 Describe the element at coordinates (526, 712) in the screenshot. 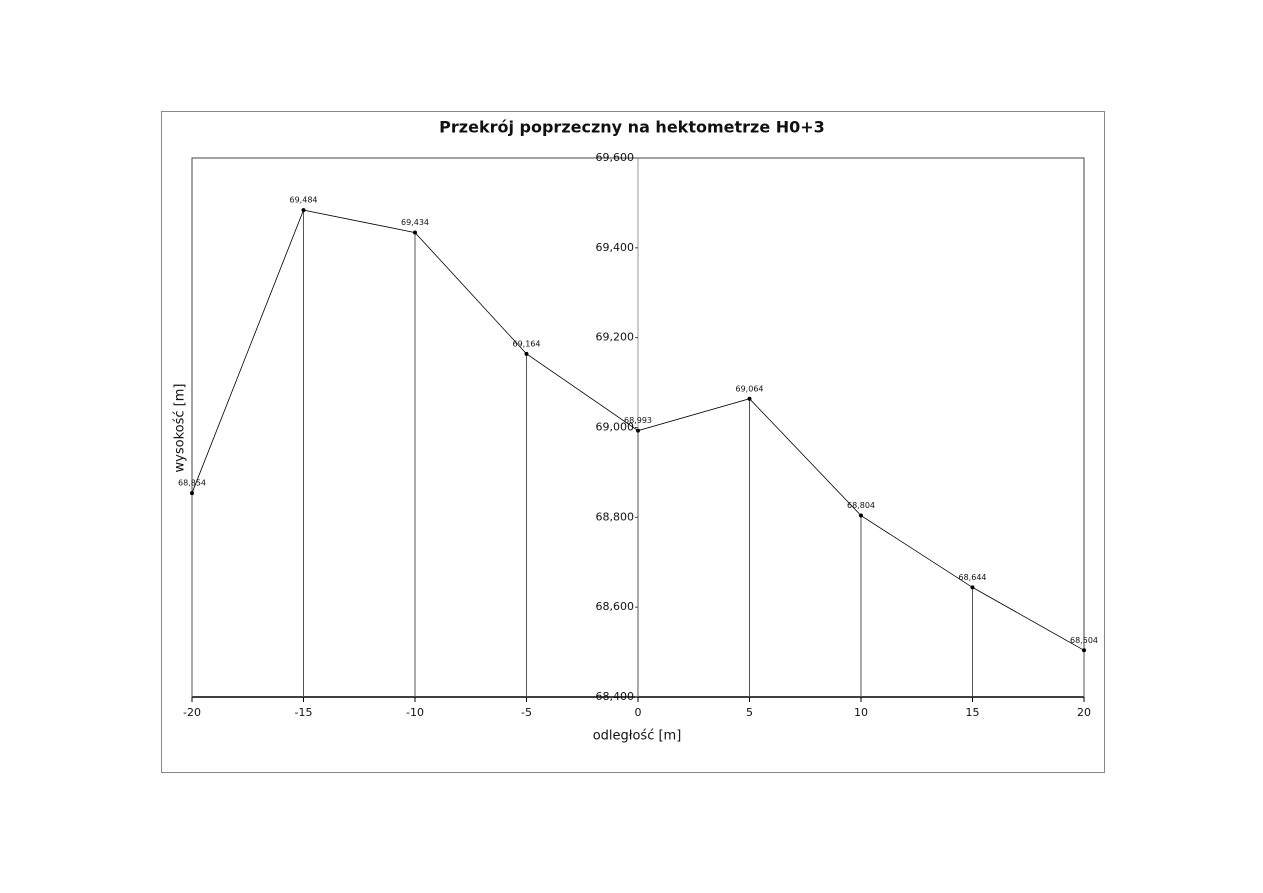

I see `x-tick-label: -5` at that location.